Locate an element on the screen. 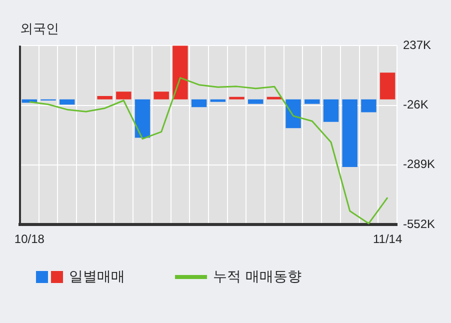  legend-label: 일별매매 is located at coordinates (97, 277).